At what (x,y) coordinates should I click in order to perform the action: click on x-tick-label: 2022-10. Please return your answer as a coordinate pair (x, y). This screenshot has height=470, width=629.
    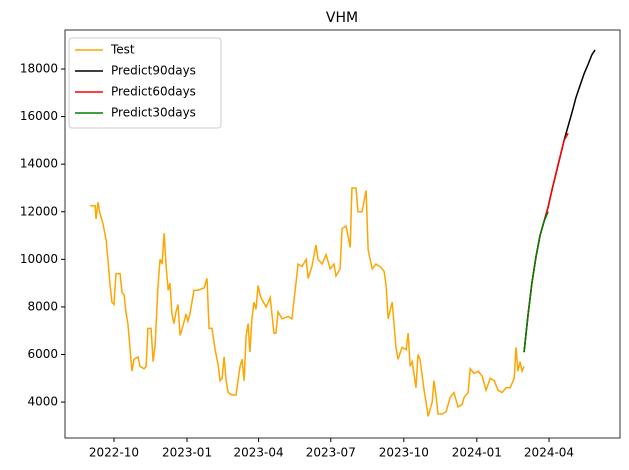
    Looking at the image, I should click on (114, 453).